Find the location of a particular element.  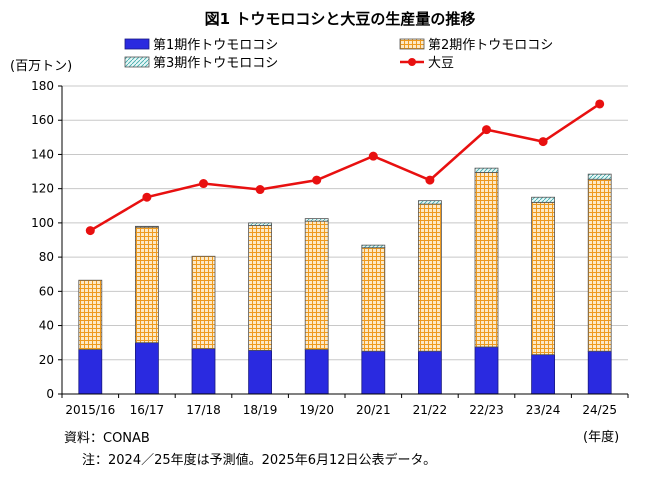

y-tick-label: 0 is located at coordinates (50, 394).